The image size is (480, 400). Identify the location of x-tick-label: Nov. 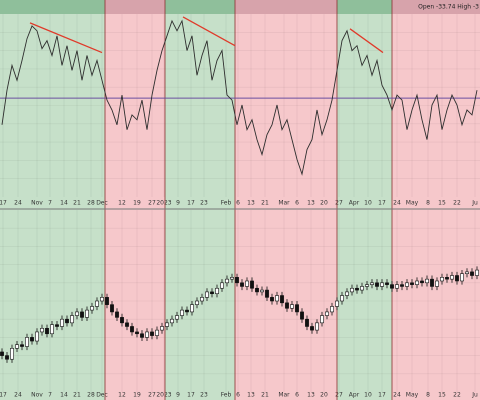
(37, 203).